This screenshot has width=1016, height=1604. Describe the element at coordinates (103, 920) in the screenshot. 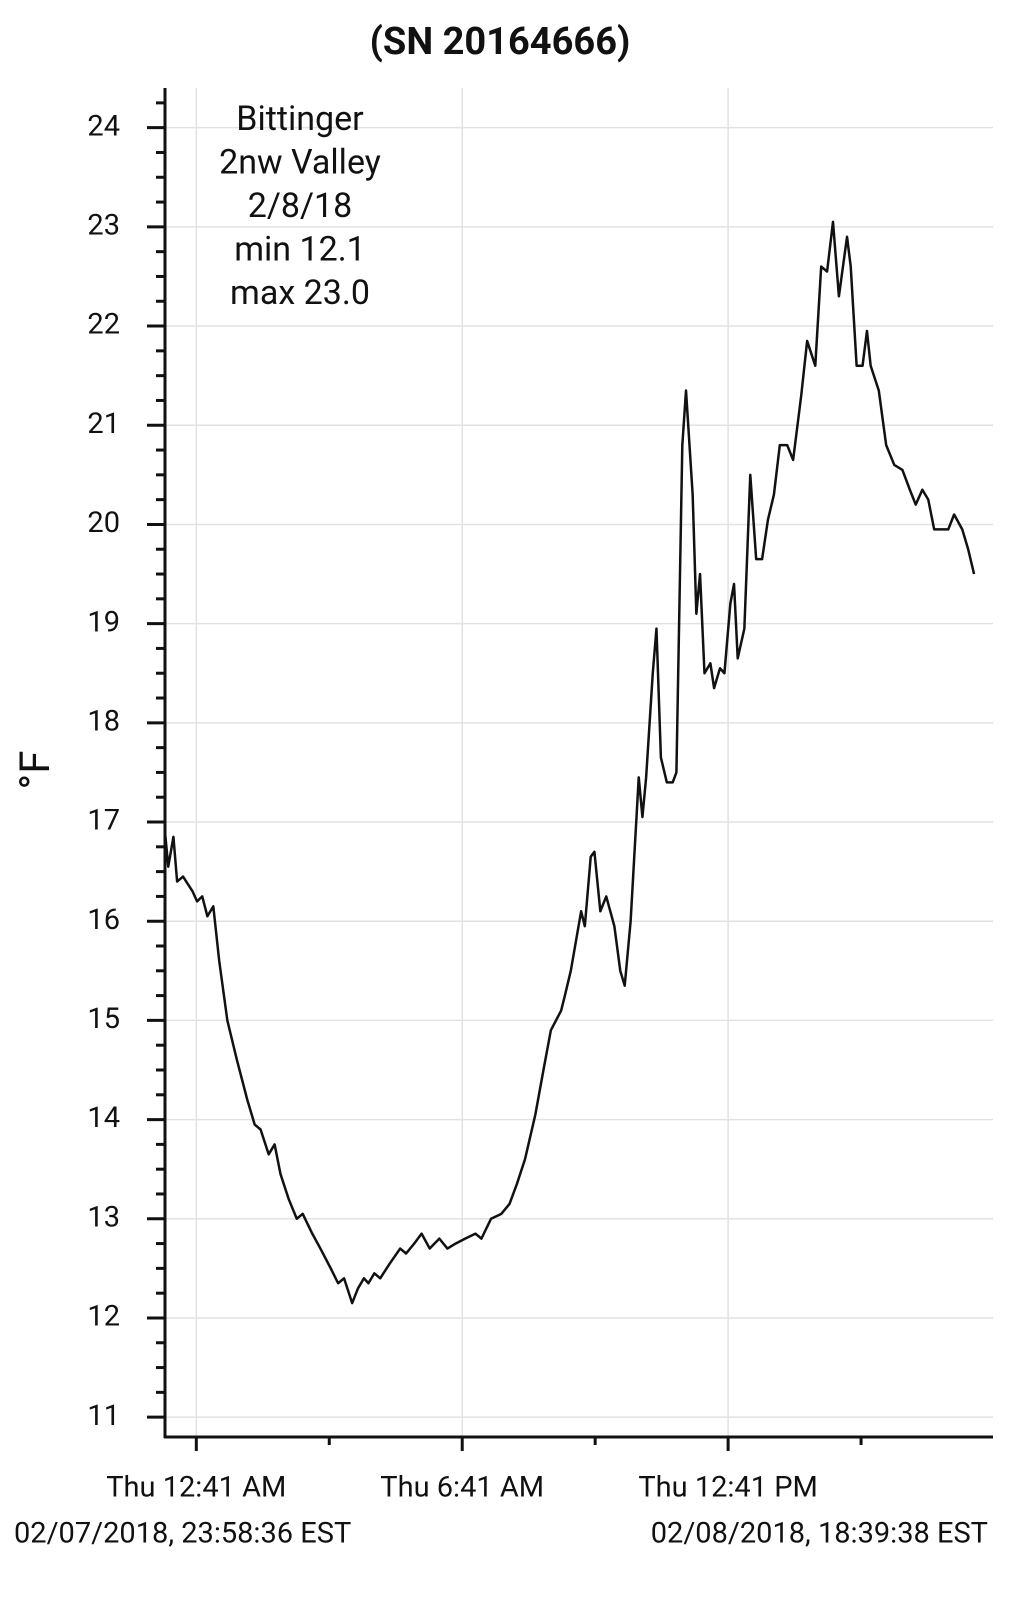

I see `y-tick-label: 16` at that location.